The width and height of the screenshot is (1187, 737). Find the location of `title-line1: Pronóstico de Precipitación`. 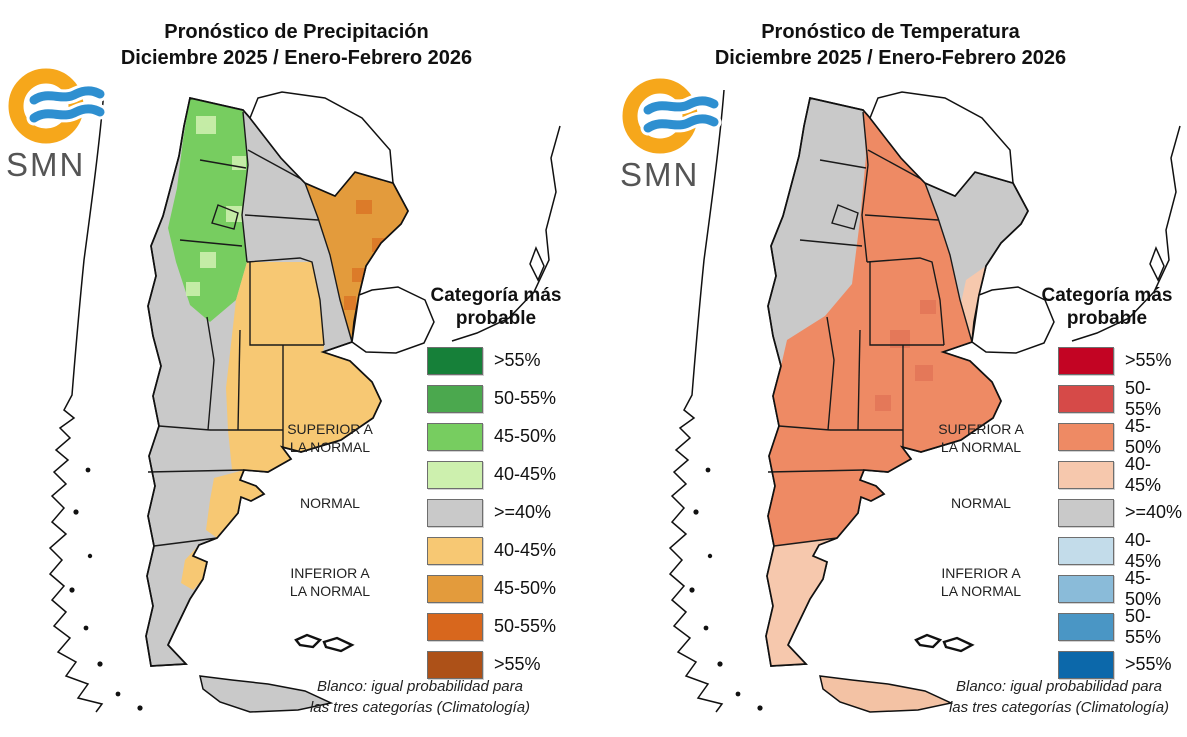

title-line1: Pronóstico de Precipitación is located at coordinates (296, 32).